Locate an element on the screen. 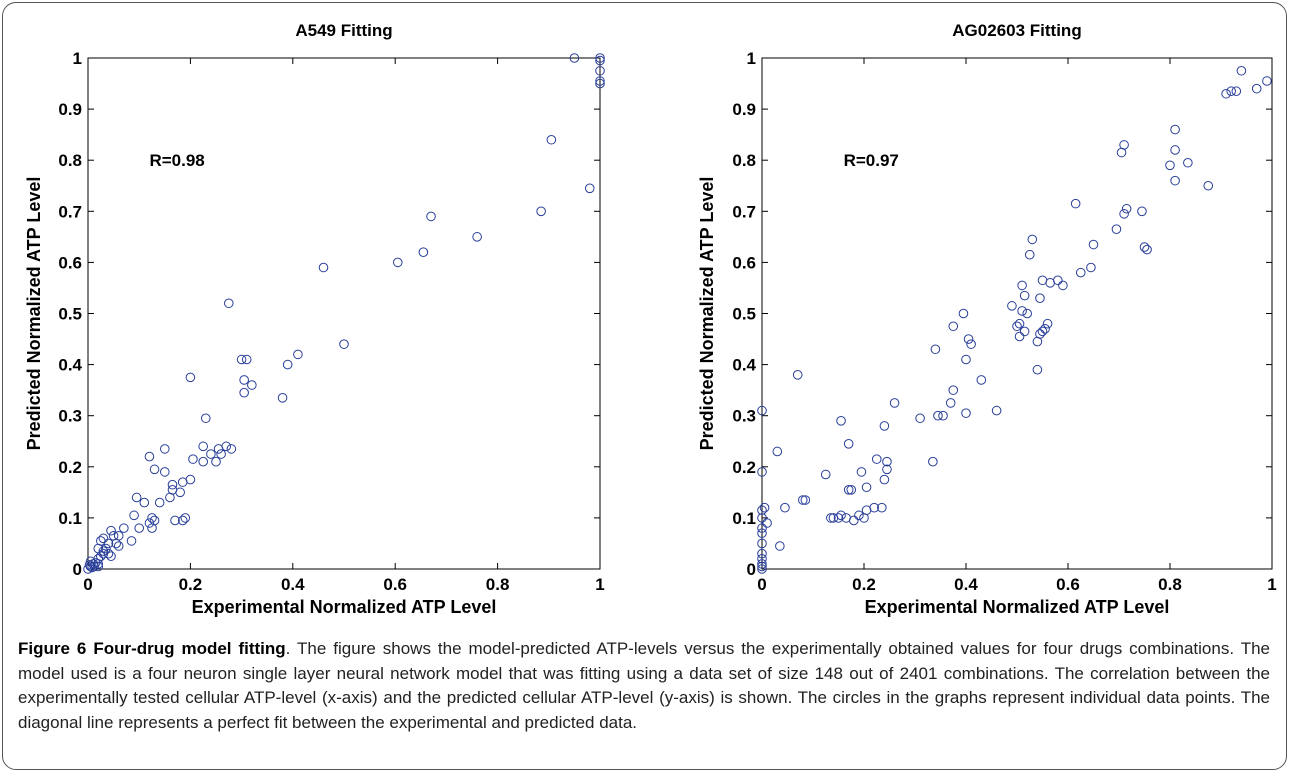  y-tick-label: 0.1 is located at coordinates (70, 518).